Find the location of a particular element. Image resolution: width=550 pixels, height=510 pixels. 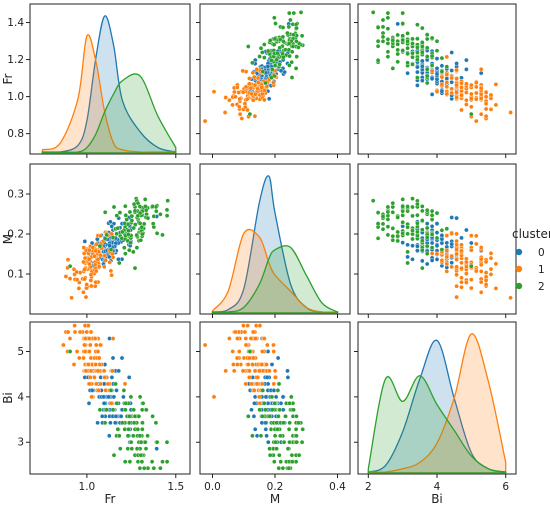

ytick-label-M-0.3: 0.3 is located at coordinates (15, 195).